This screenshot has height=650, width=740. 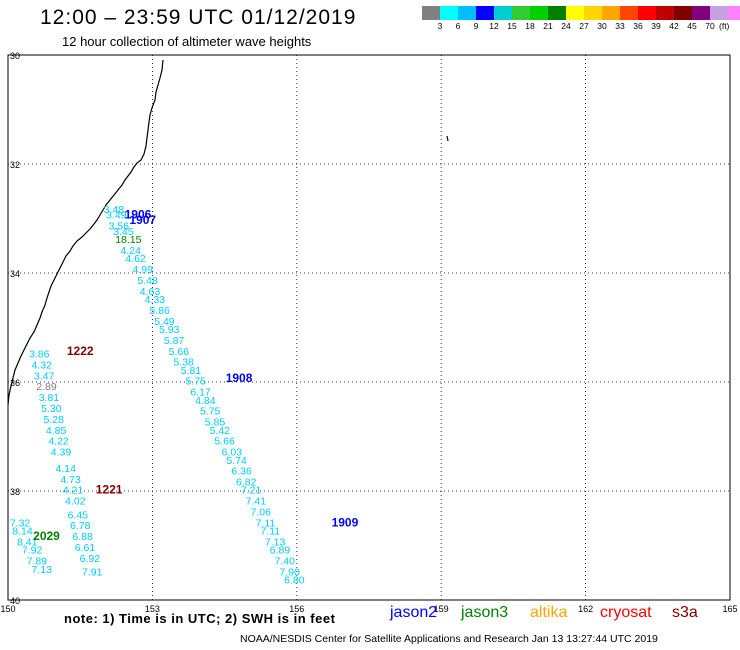 What do you see at coordinates (22, 532) in the screenshot?
I see `wave-height-value: 8.14` at bounding box center [22, 532].